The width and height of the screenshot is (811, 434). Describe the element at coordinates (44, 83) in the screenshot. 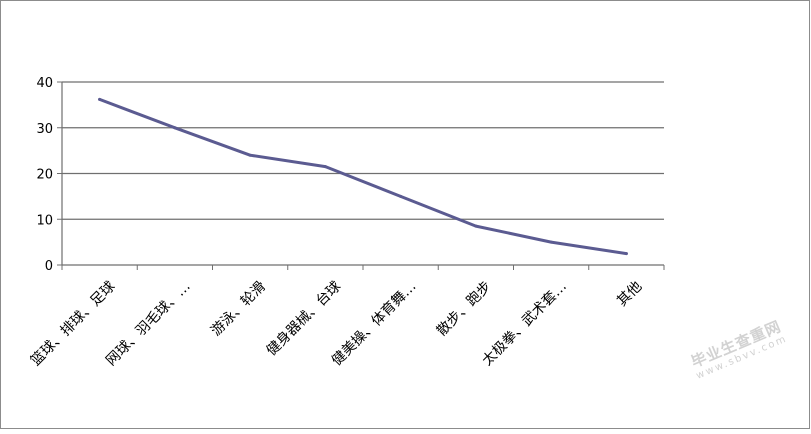

I see `y-tick-label: 40` at that location.